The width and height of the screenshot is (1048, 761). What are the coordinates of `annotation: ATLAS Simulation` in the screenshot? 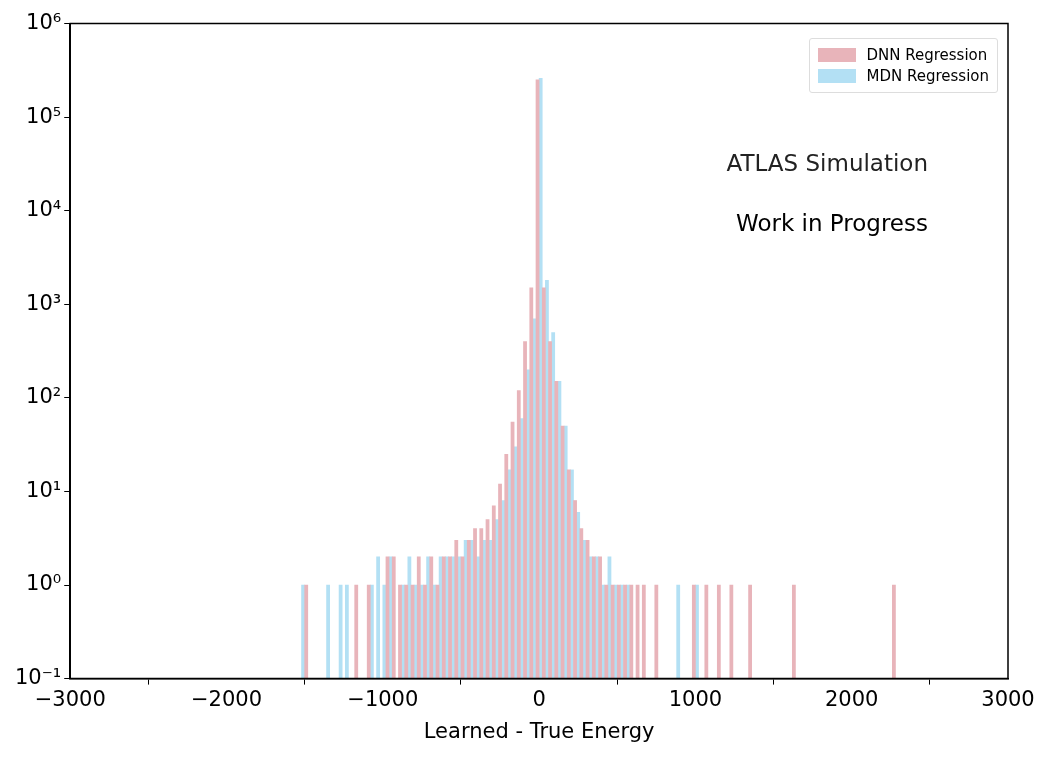 It's located at (827, 163).